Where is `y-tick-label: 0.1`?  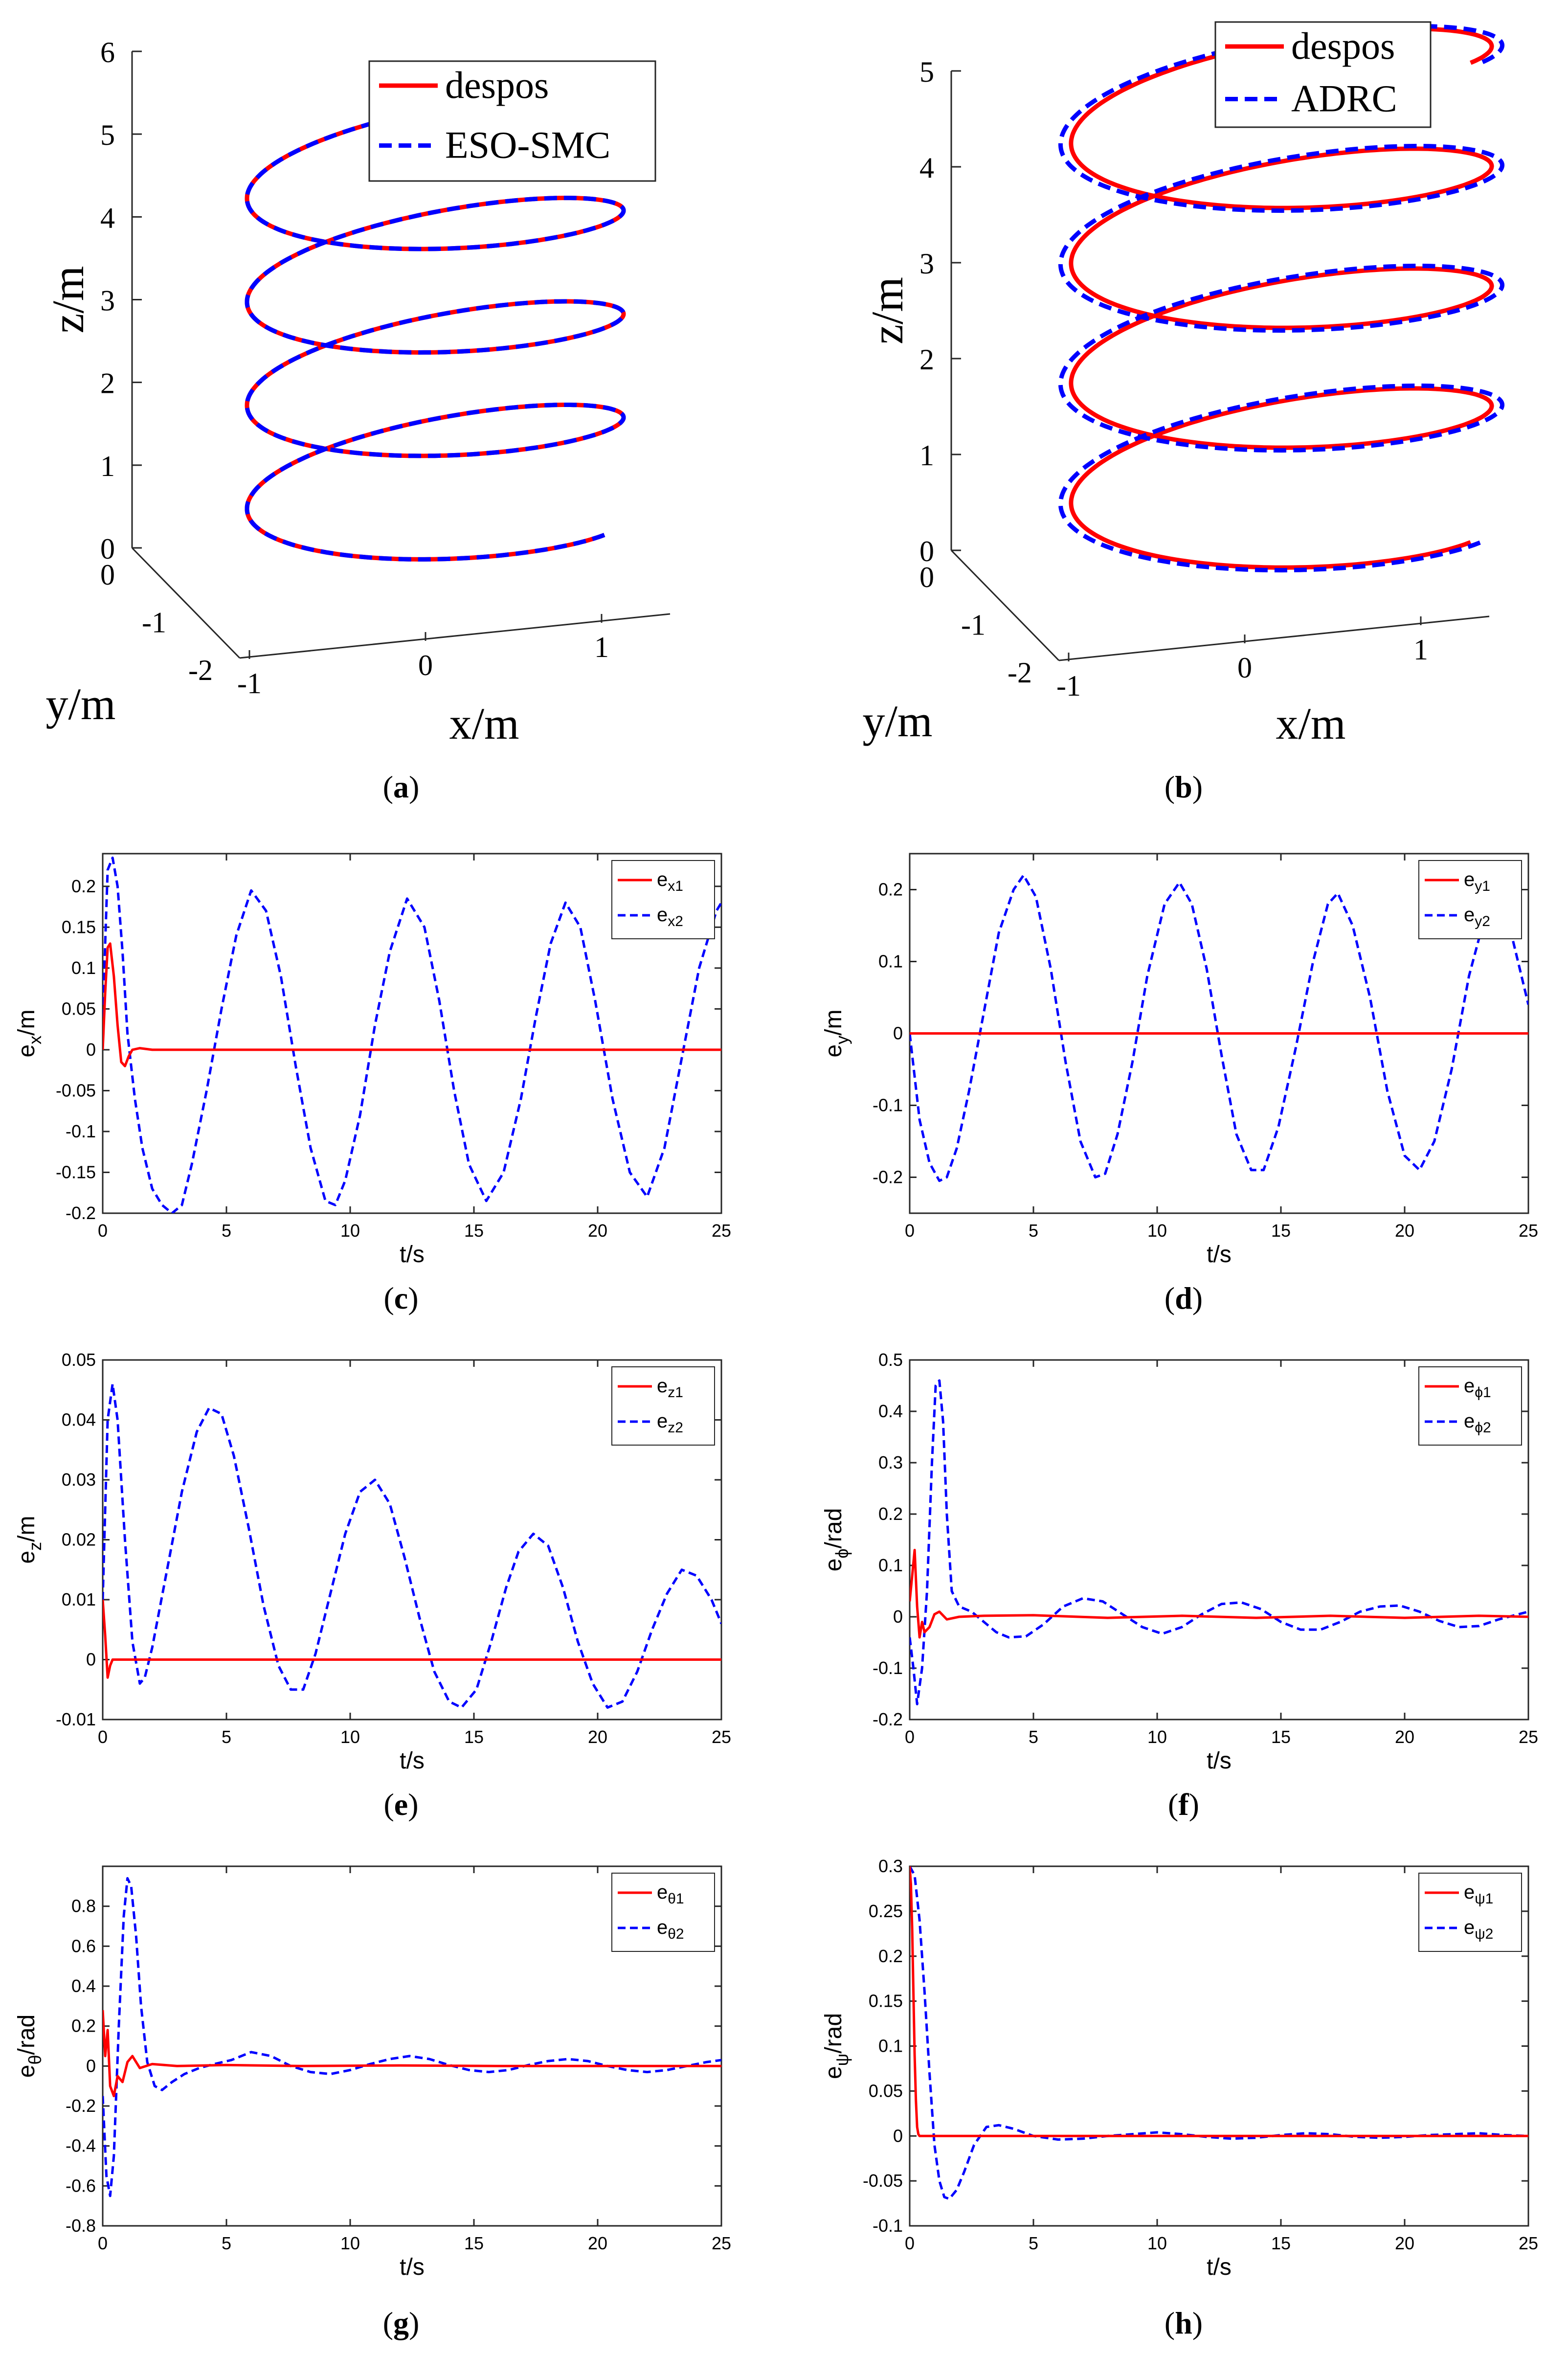
y-tick-label: 0.1 is located at coordinates (890, 1565).